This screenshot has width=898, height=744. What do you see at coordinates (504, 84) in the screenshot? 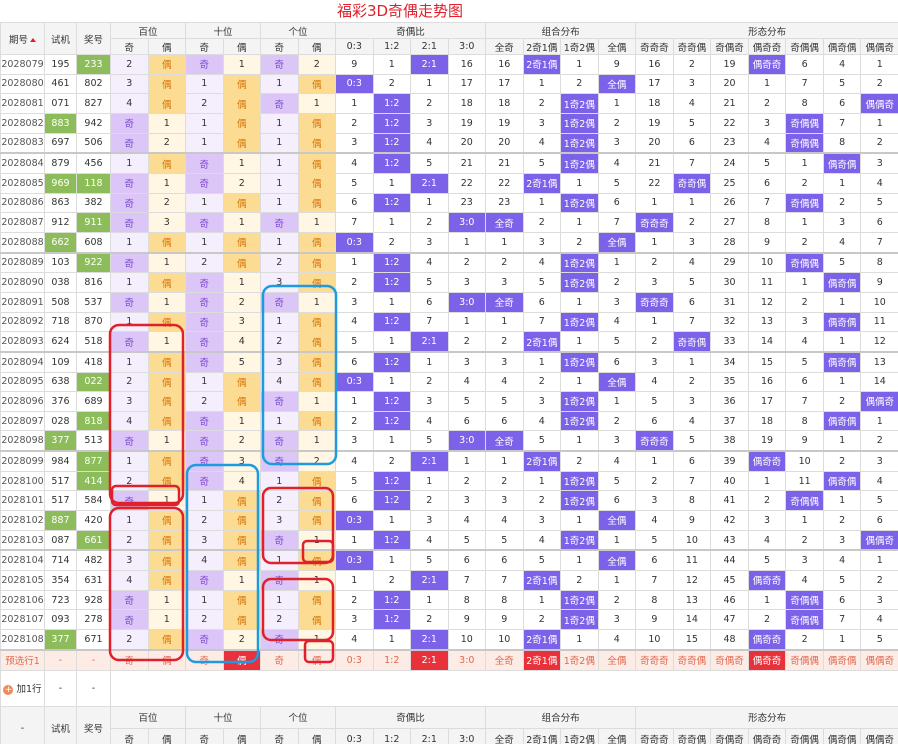
I see `cell: 17` at bounding box center [504, 84].